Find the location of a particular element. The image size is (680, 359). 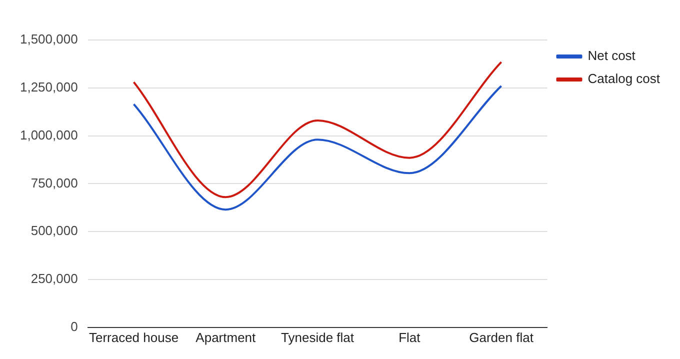

y-tick-label: 500,000 is located at coordinates (54, 230).